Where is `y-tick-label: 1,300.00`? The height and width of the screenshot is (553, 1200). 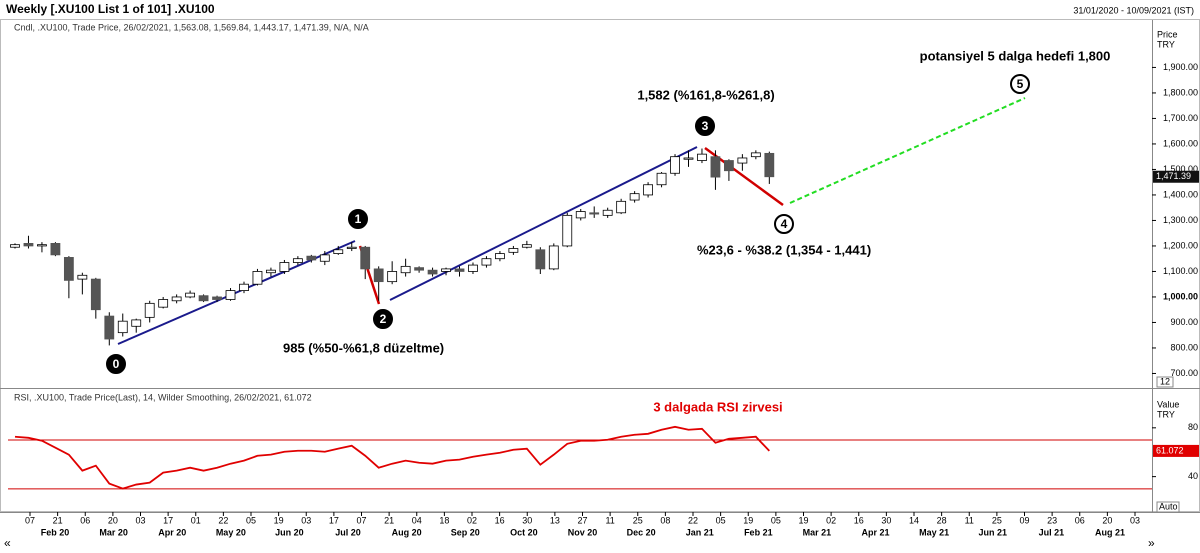
y-tick-label: 1,300.00 is located at coordinates (1180, 220).